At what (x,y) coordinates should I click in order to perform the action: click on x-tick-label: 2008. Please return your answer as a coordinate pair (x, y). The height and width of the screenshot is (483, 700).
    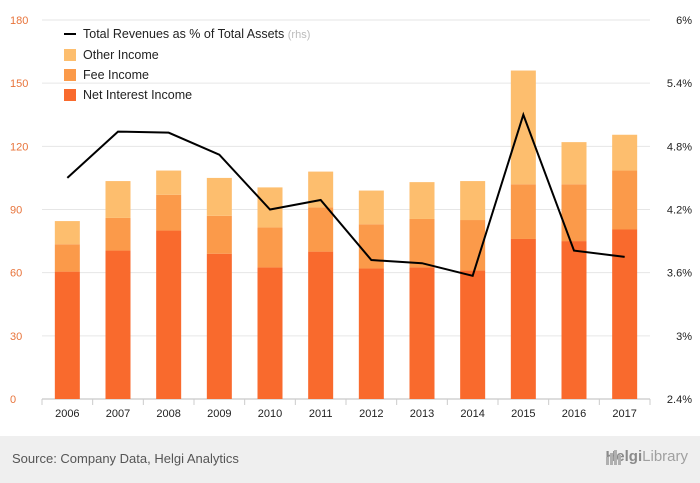
    Looking at the image, I should click on (168, 414).